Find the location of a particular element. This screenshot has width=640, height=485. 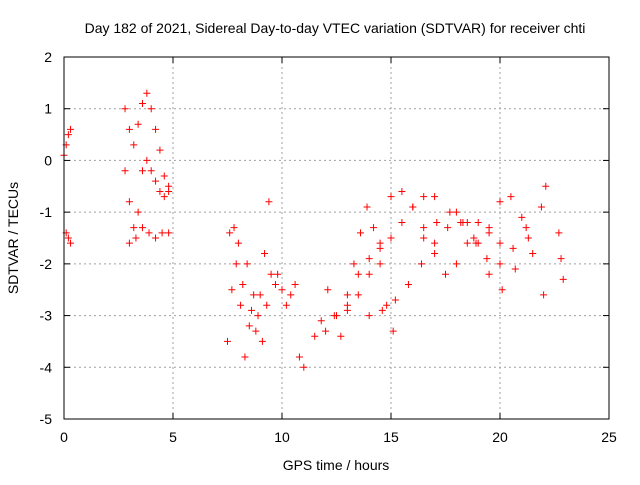

series-arc-h is located at coordinates (354, 271).